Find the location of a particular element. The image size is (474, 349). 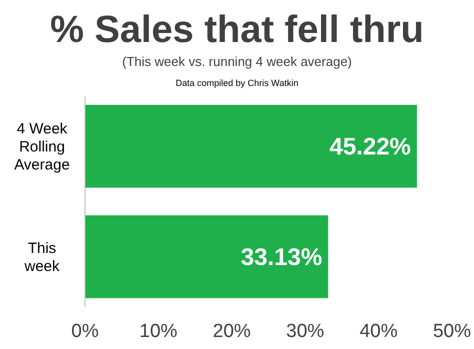

chart-title: % Sales that fell thru is located at coordinates (237, 30).